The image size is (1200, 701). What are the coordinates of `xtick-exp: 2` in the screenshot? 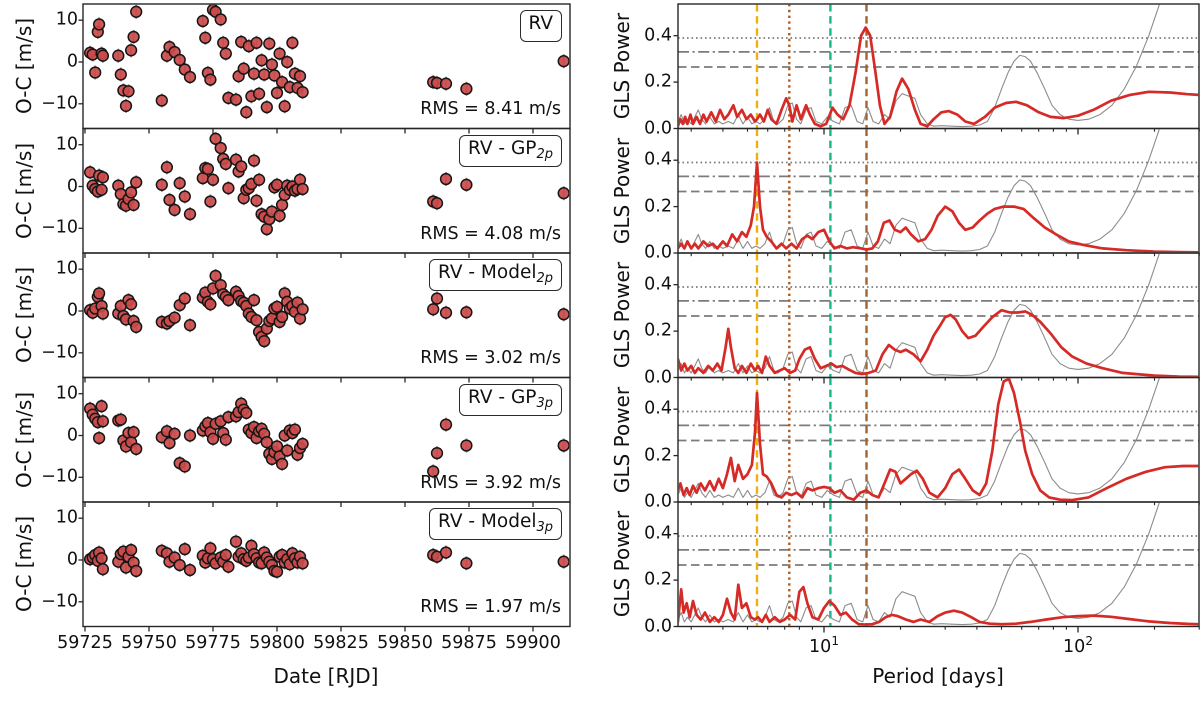 It's located at (1089, 641).